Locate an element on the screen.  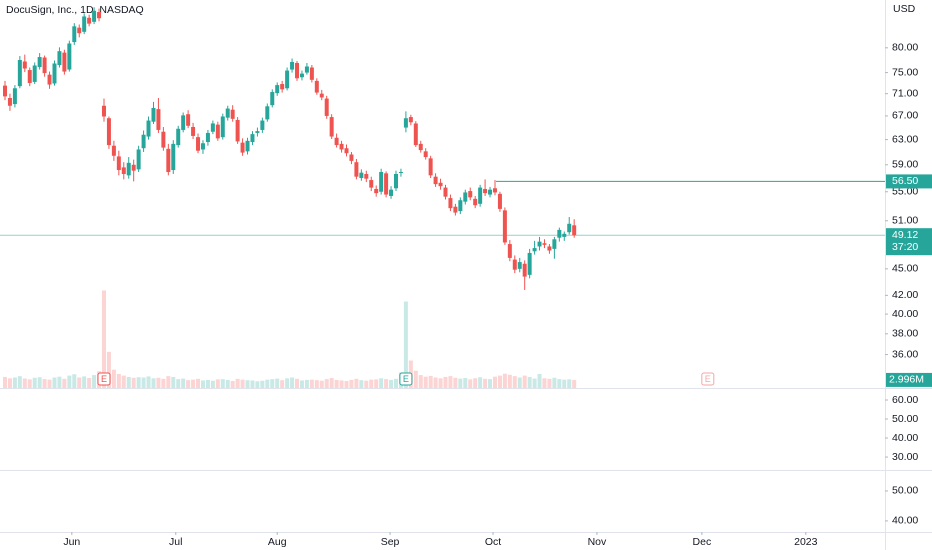
y-tick-label: 51.00 is located at coordinates (905, 221).